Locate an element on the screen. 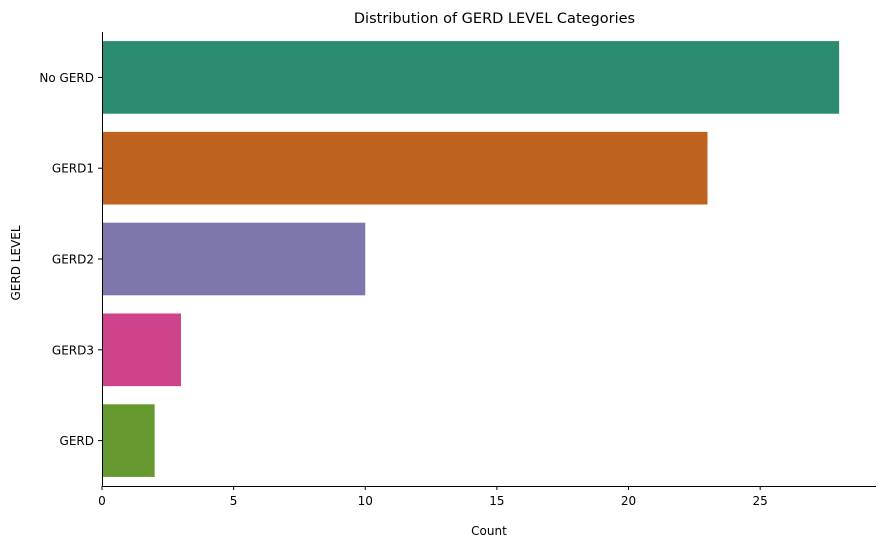  x-tick-label: 0 is located at coordinates (102, 501).